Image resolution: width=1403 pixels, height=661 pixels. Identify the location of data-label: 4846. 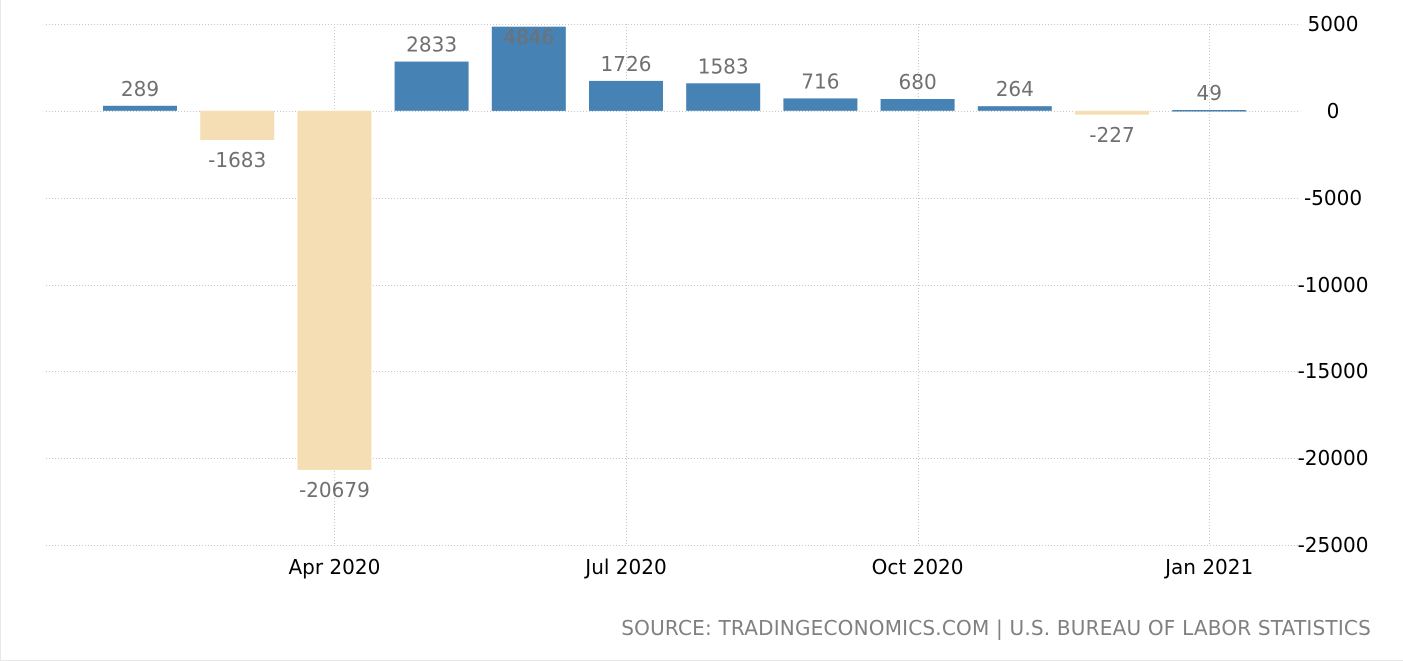
(528, 37).